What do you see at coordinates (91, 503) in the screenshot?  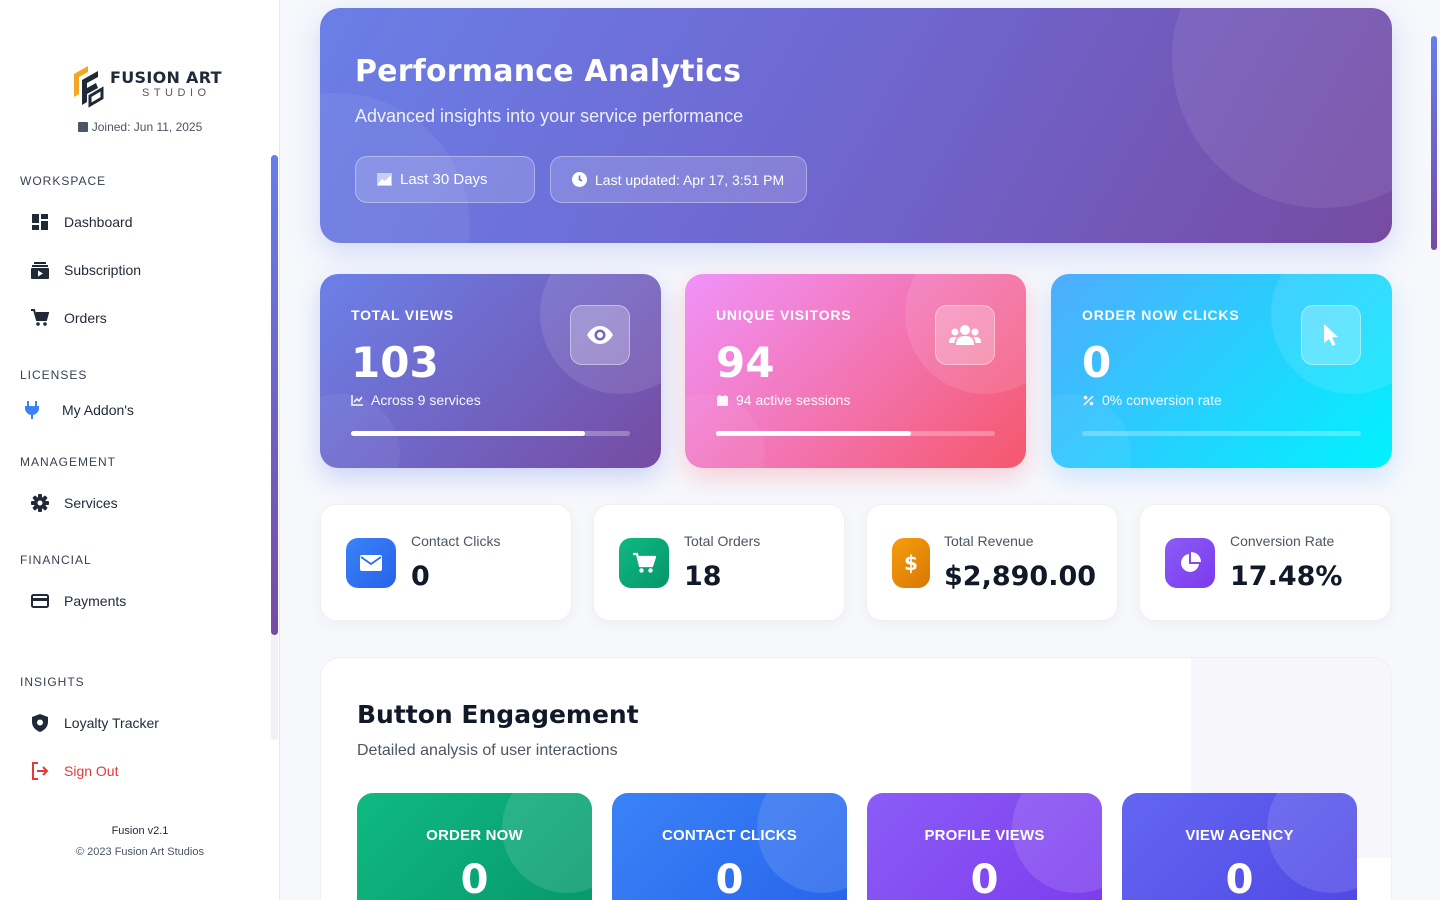 I see `sidebar-item-label: Services` at bounding box center [91, 503].